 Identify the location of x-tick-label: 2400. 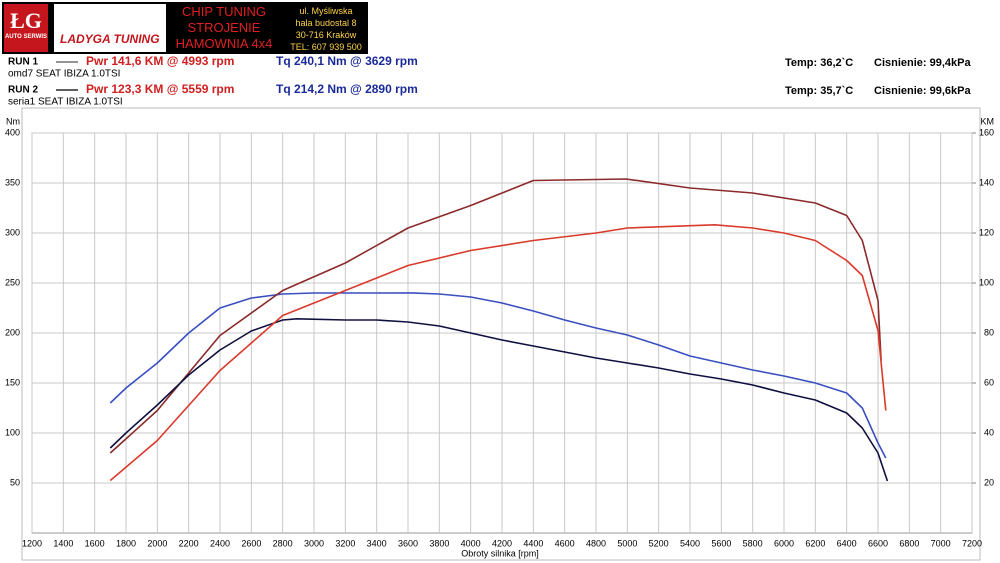
(220, 543).